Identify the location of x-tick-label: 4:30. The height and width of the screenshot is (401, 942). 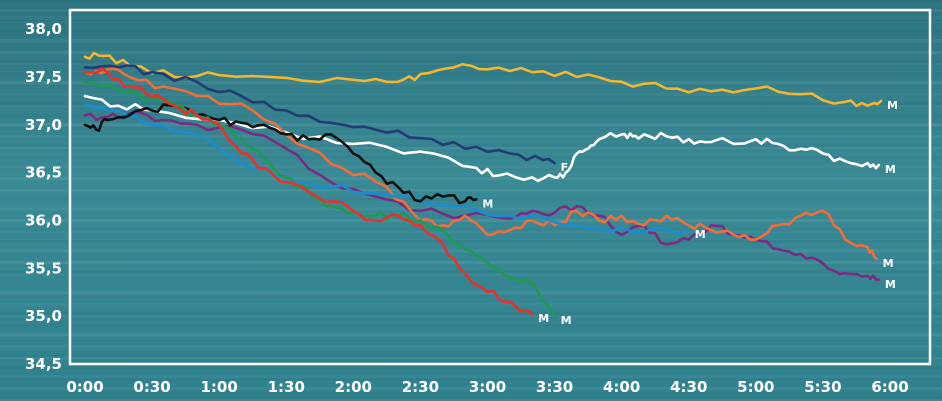
(688, 387).